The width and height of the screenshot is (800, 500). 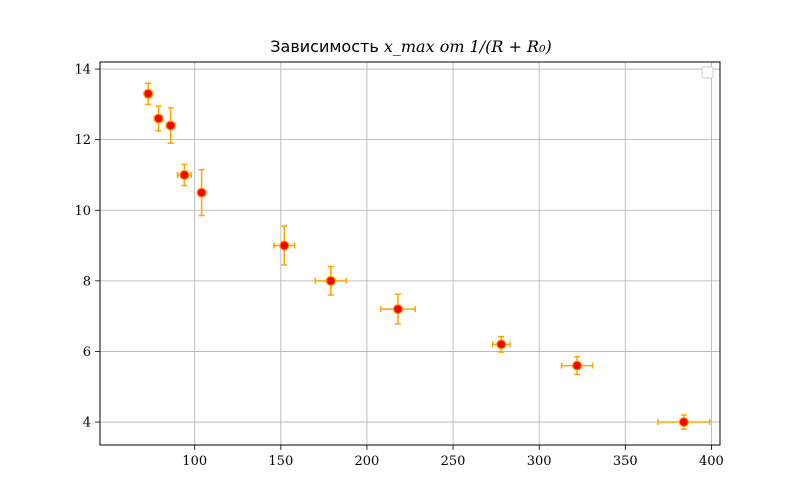 What do you see at coordinates (468, 46) in the screenshot?
I see `chart-title-math: x_max от 1/(R + R₀)` at bounding box center [468, 46].